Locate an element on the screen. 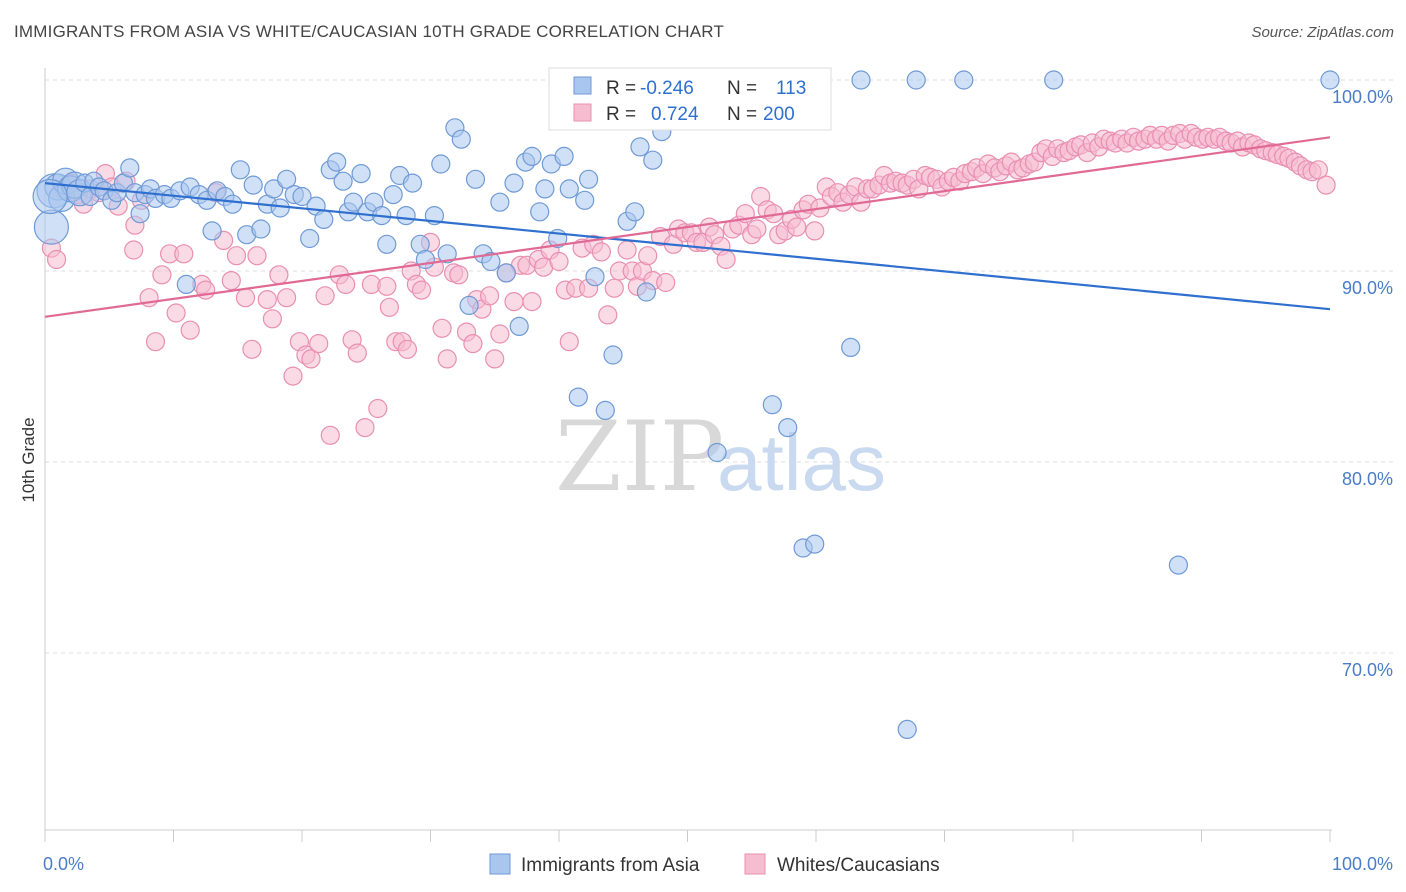 The width and height of the screenshot is (1406, 892). bottom-legend-swatch-pink is located at coordinates (755, 864).